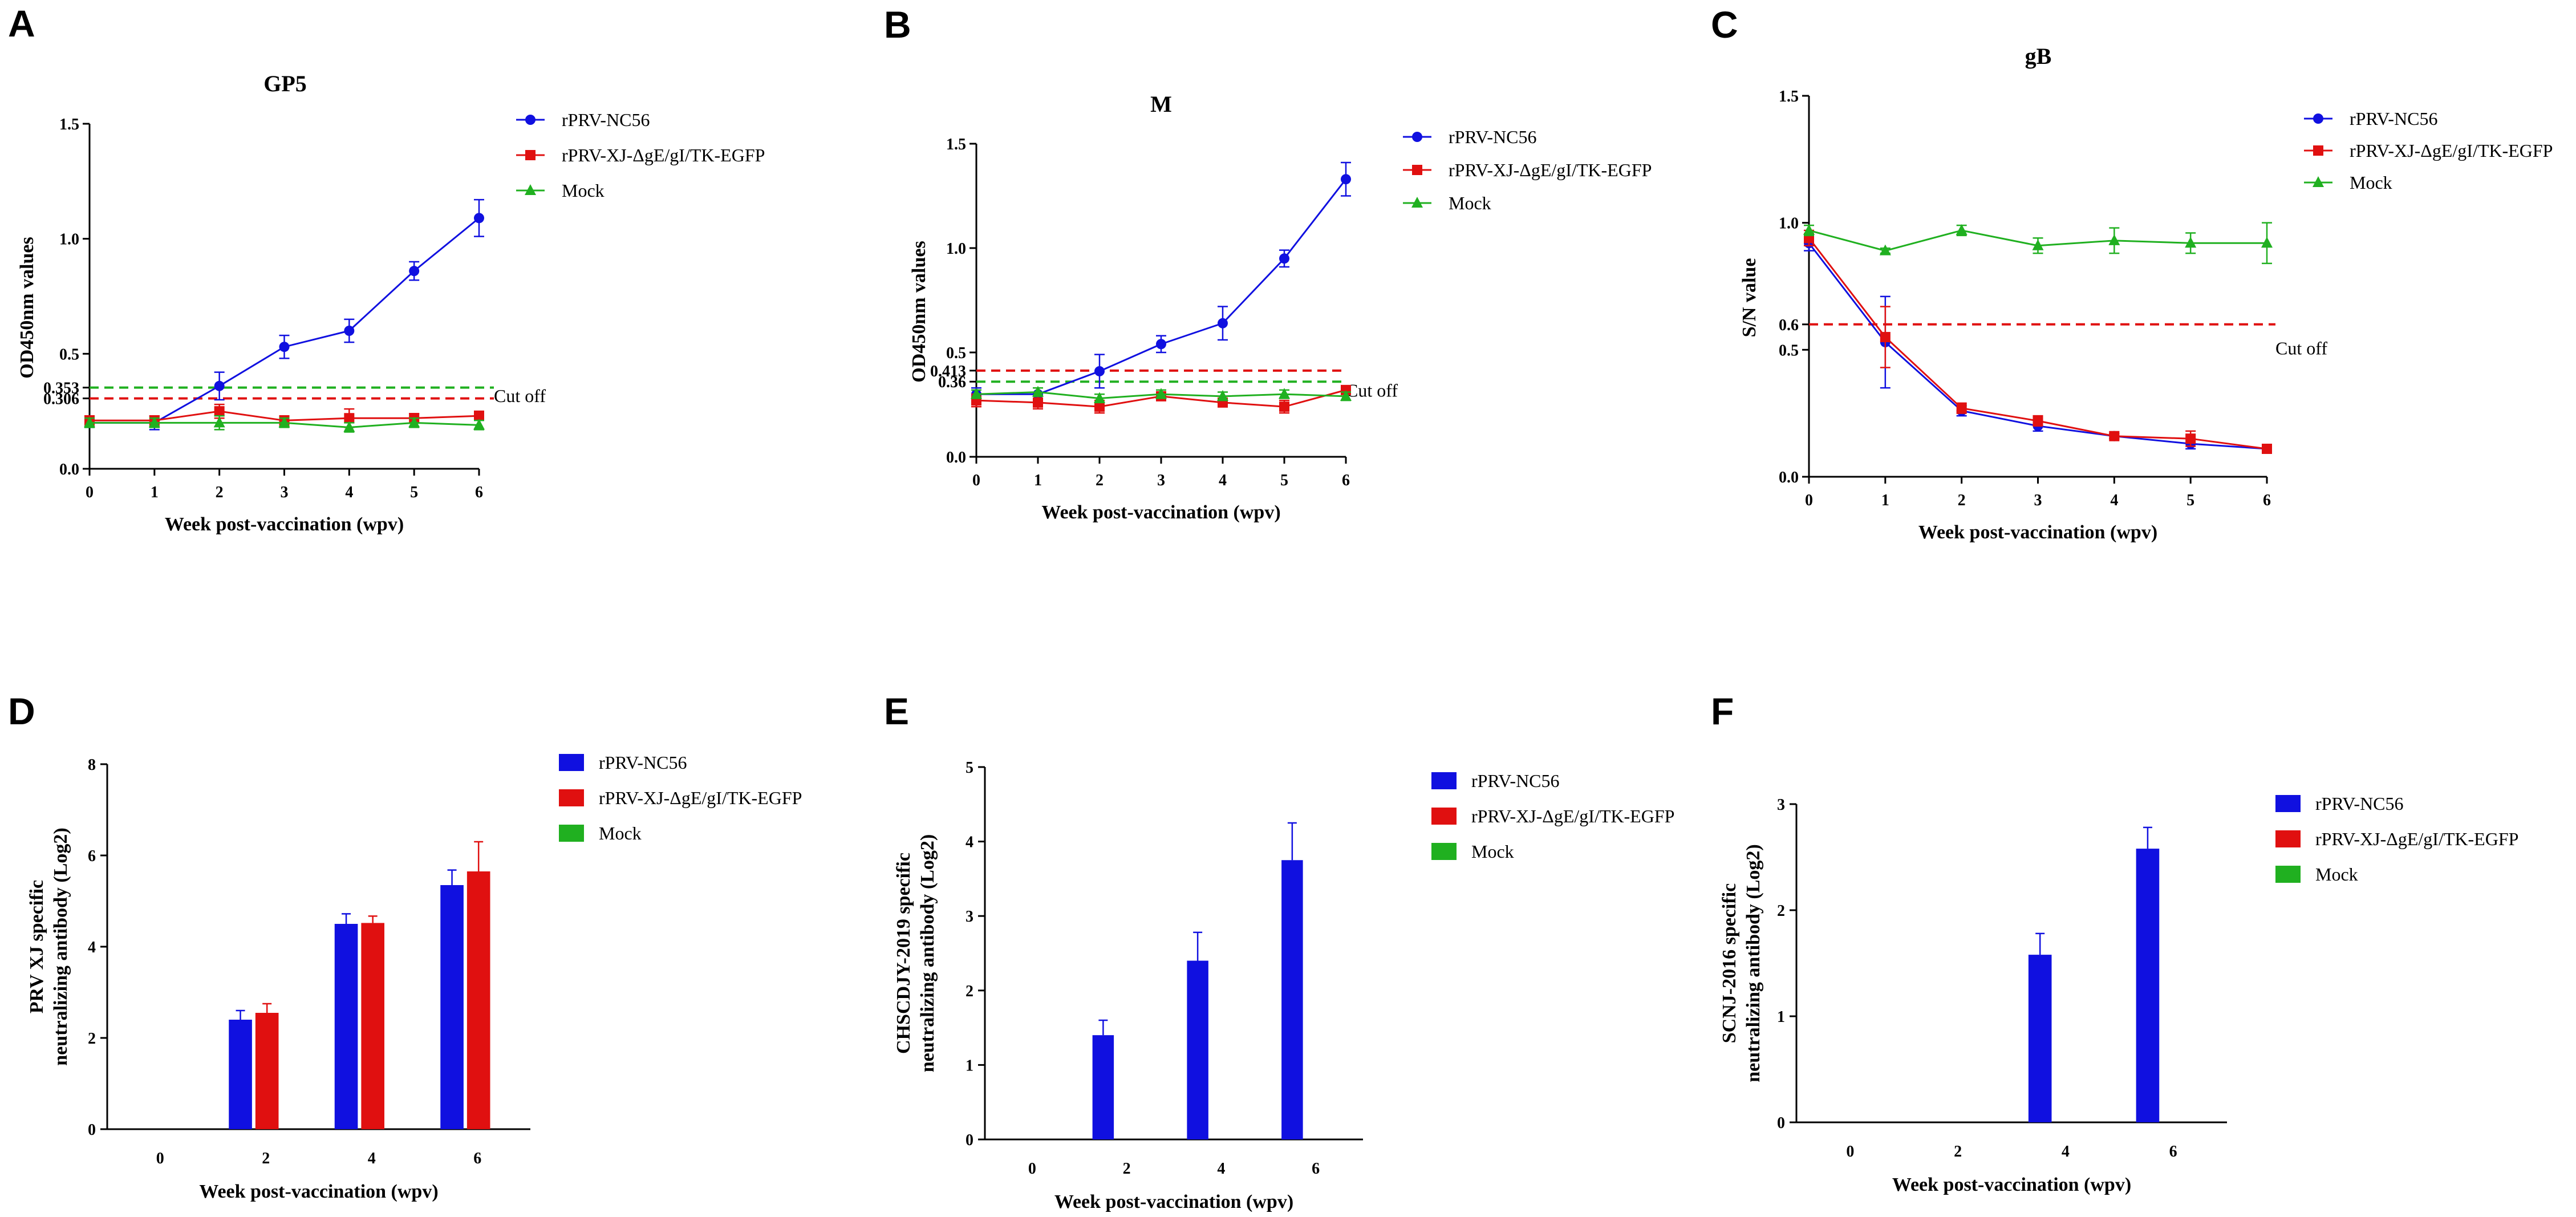  I want to click on y-axis-label: CHSCDJY-2019 specific, so click(903, 953).